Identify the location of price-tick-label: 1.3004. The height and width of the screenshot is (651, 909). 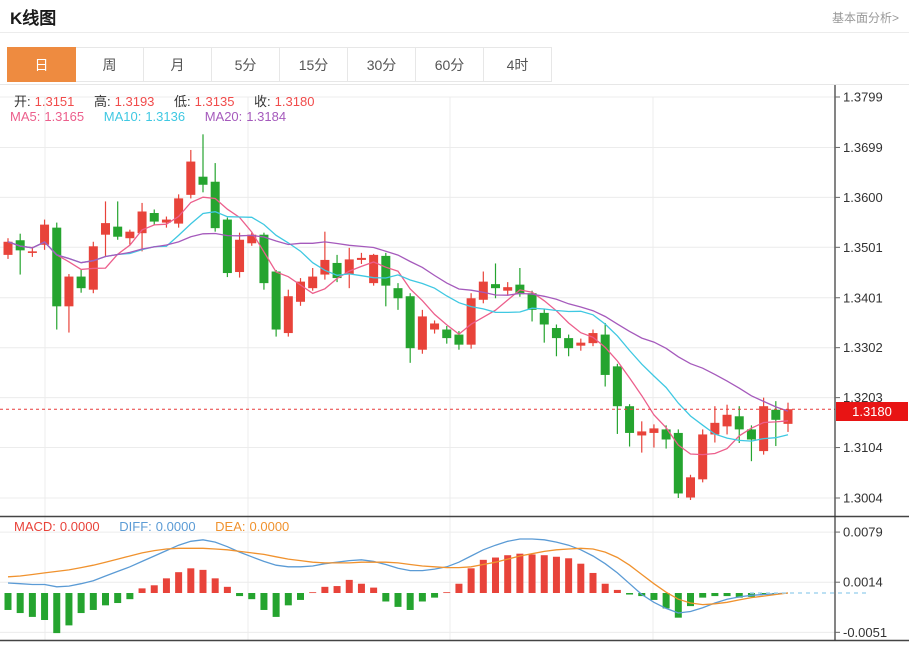
(863, 498).